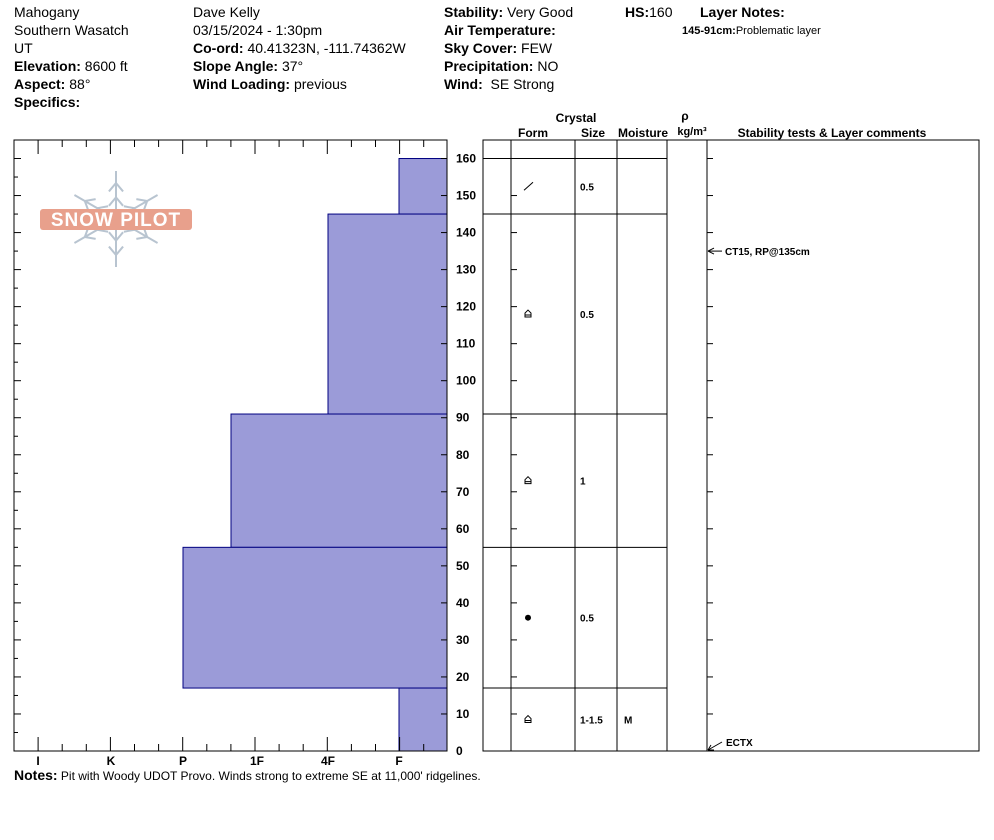 This screenshot has height=840, width=994. I want to click on sky-value: FEW, so click(537, 48).